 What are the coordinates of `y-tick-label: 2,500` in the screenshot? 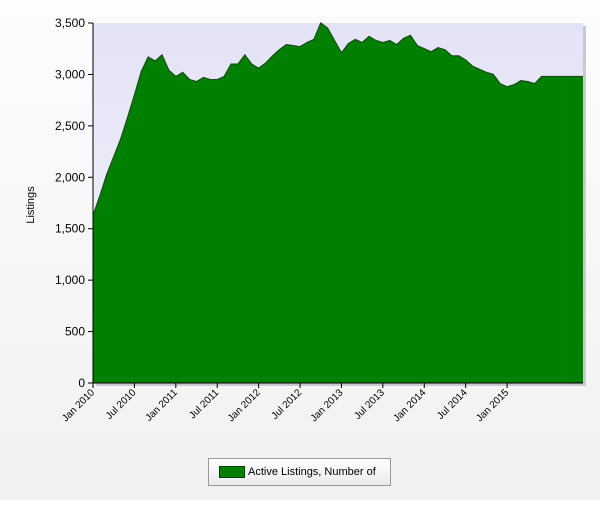 It's located at (70, 126).